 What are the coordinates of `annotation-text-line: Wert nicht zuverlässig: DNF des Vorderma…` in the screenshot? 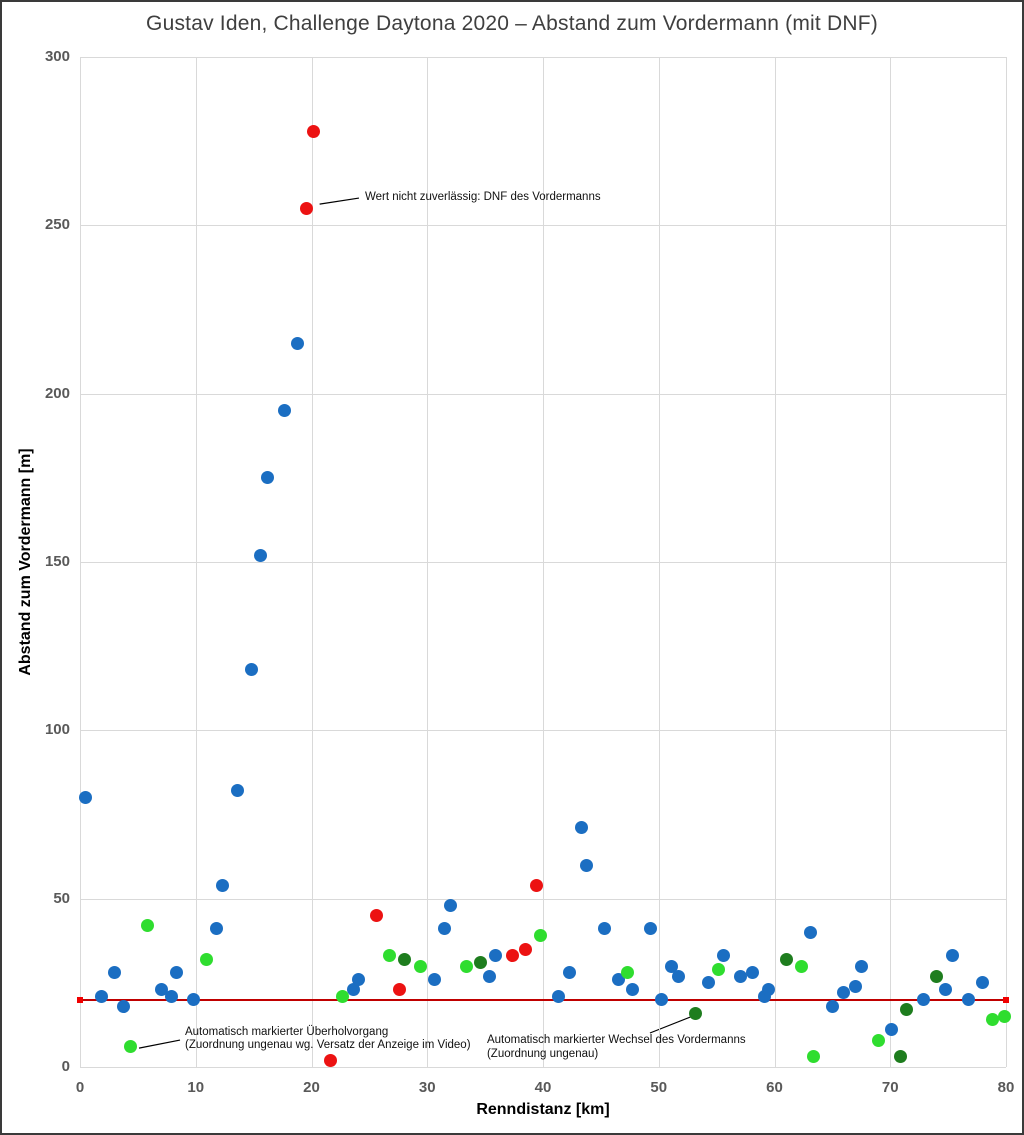 It's located at (482, 196).